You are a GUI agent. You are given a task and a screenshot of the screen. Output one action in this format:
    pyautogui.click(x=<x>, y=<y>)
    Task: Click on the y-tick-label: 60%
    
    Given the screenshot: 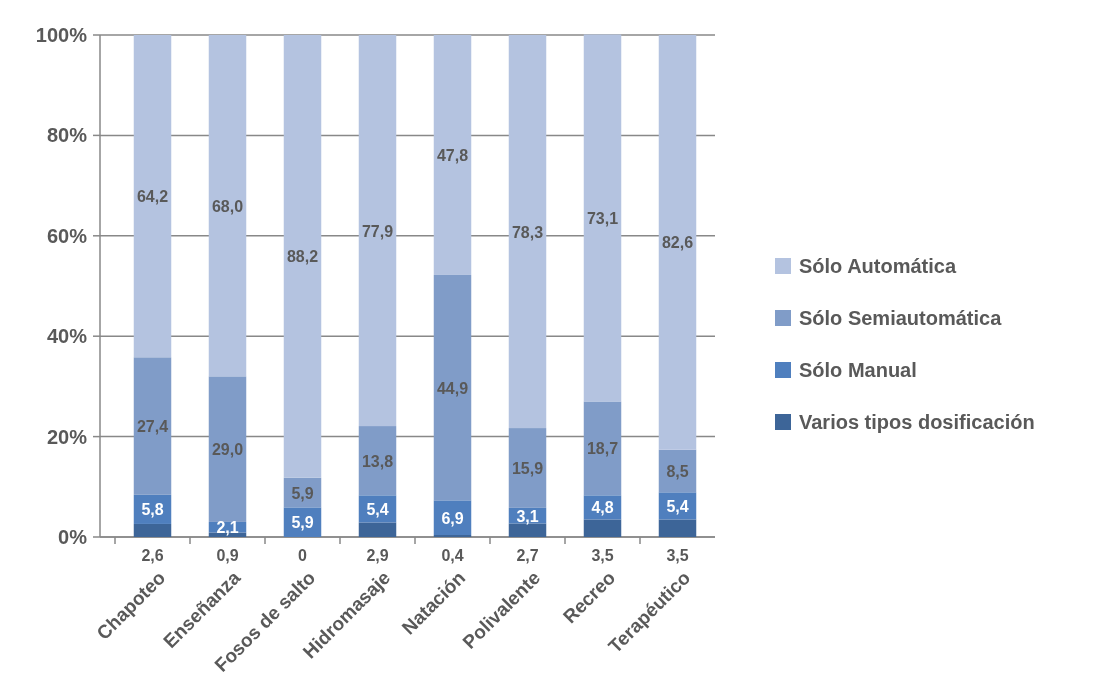 What is the action you would take?
    pyautogui.click(x=67, y=235)
    